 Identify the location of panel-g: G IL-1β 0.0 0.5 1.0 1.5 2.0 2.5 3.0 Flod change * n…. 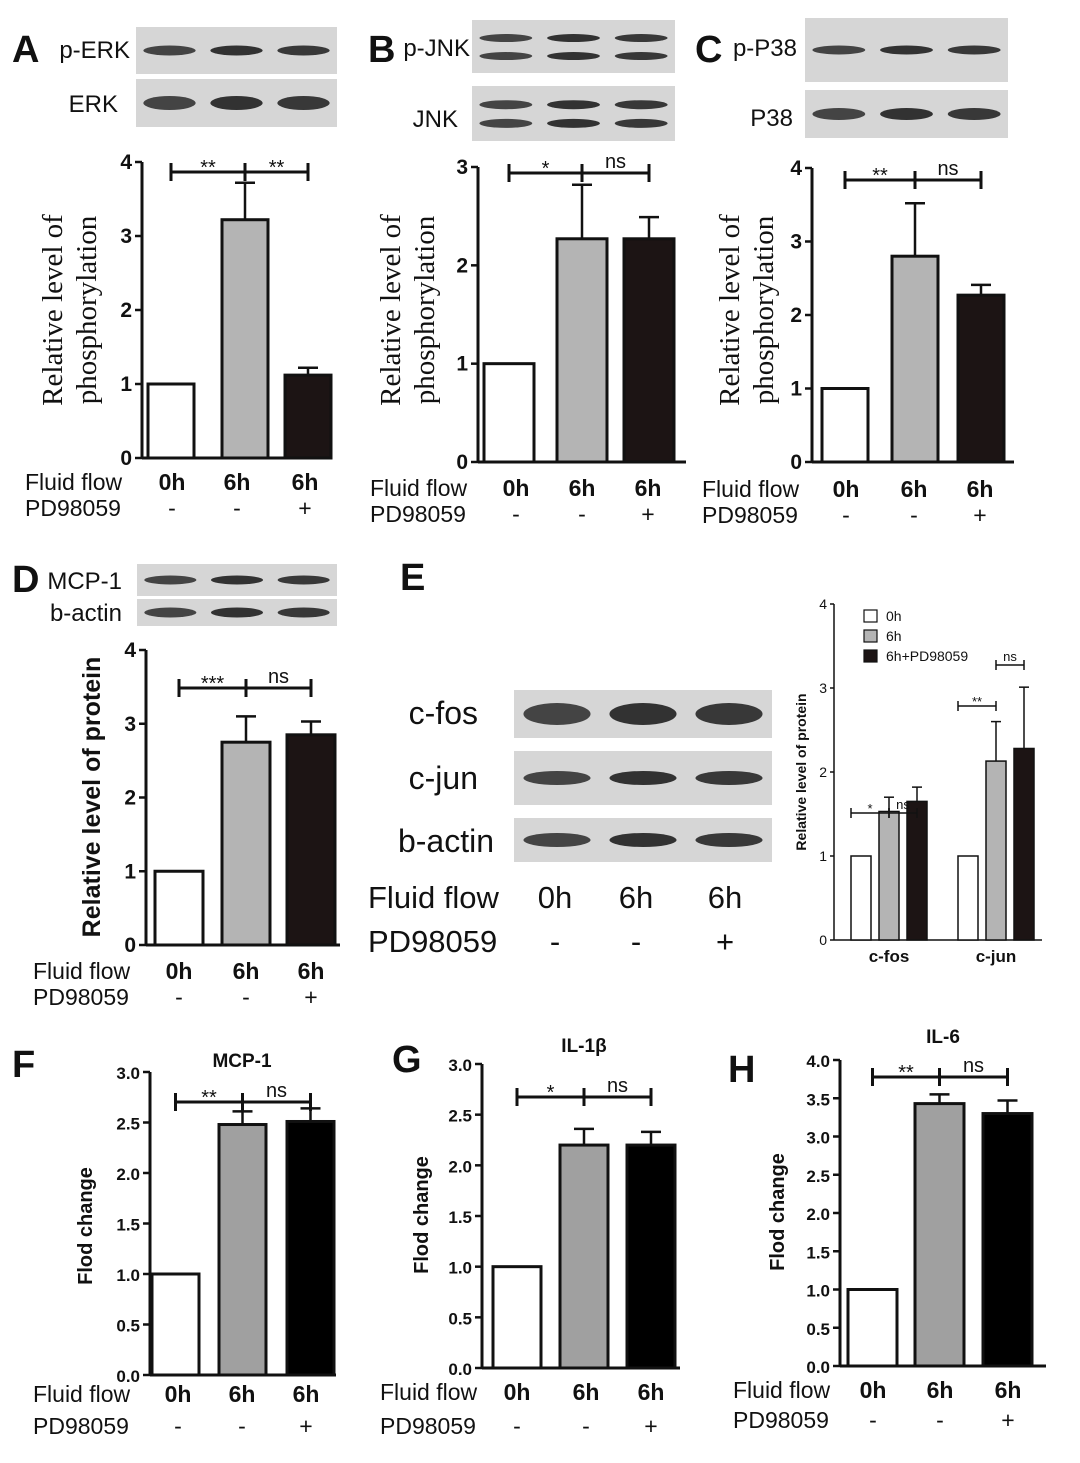
(530, 1237).